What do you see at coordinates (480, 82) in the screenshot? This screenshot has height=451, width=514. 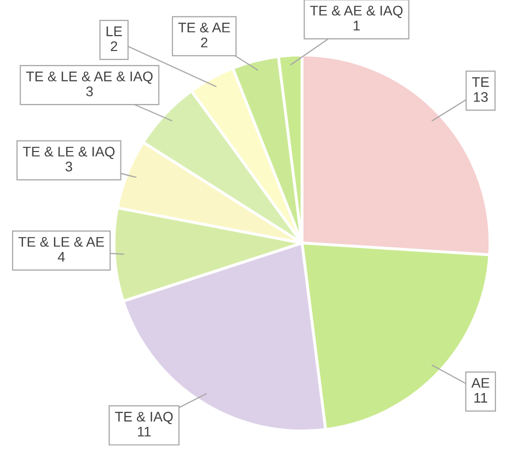 I see `slice-label: TE` at bounding box center [480, 82].